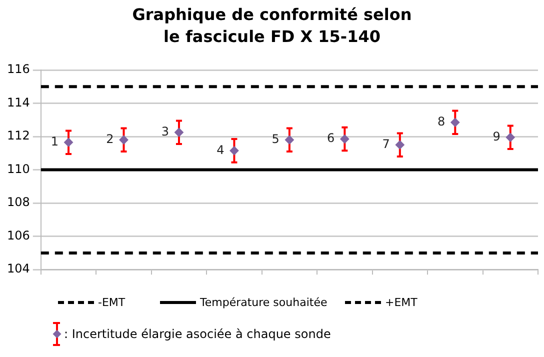 The image size is (544, 357). I want to click on annotation: 8, so click(442, 121).